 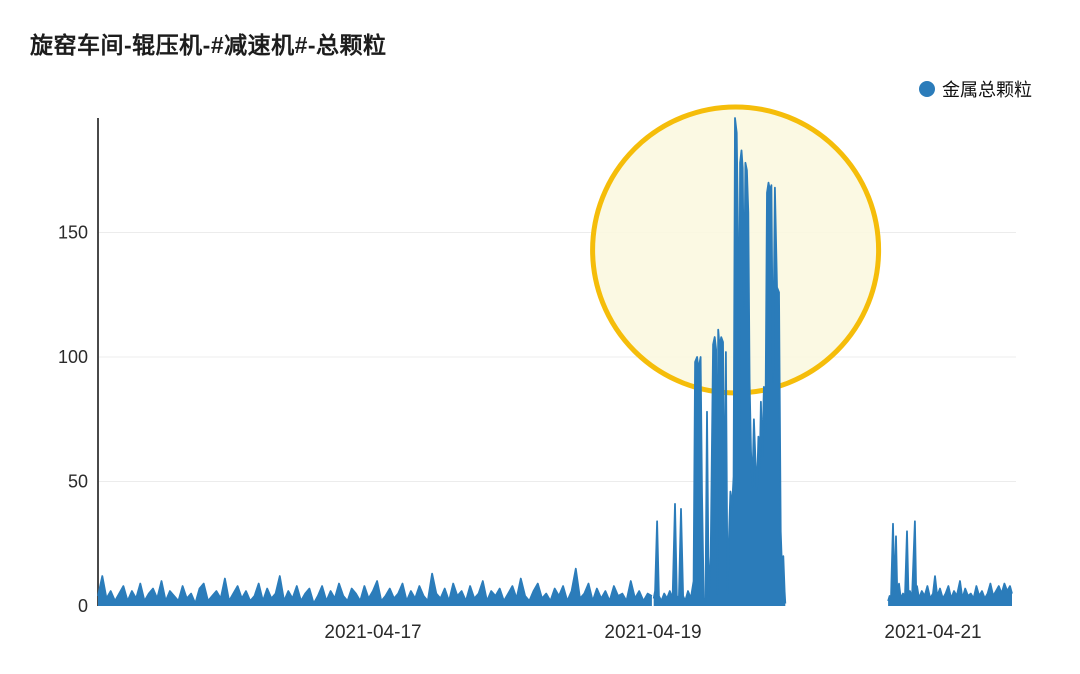 What do you see at coordinates (987, 90) in the screenshot?
I see `legend-label: 金属总颗粒` at bounding box center [987, 90].